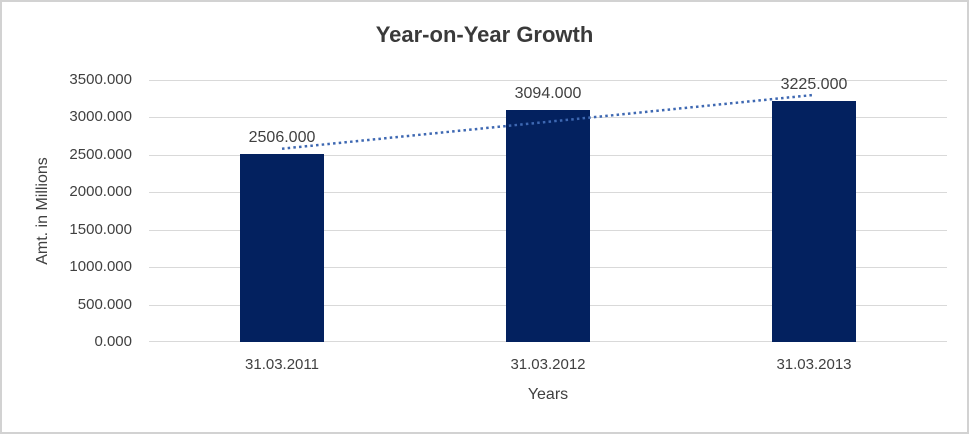 This screenshot has height=434, width=969. I want to click on x-axis-title: Years, so click(548, 394).